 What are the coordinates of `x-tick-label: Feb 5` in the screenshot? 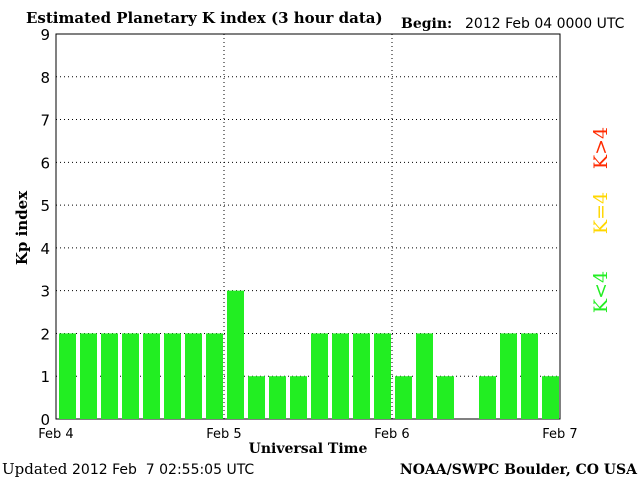 It's located at (223, 434).